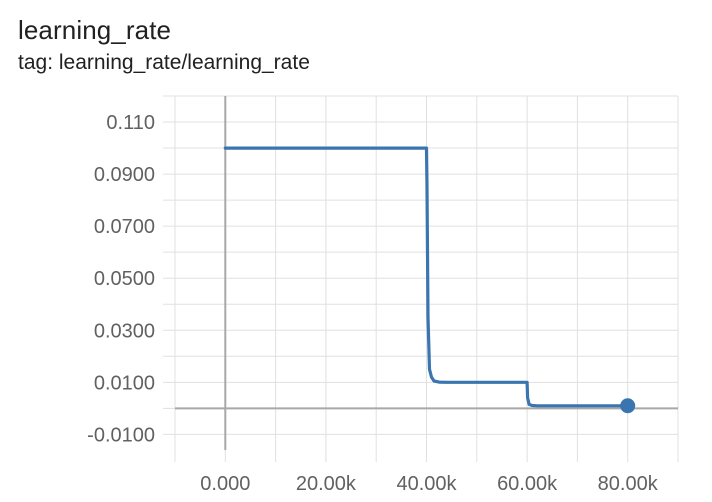 The width and height of the screenshot is (712, 502). I want to click on chart-title: learning_rate, so click(95, 30).